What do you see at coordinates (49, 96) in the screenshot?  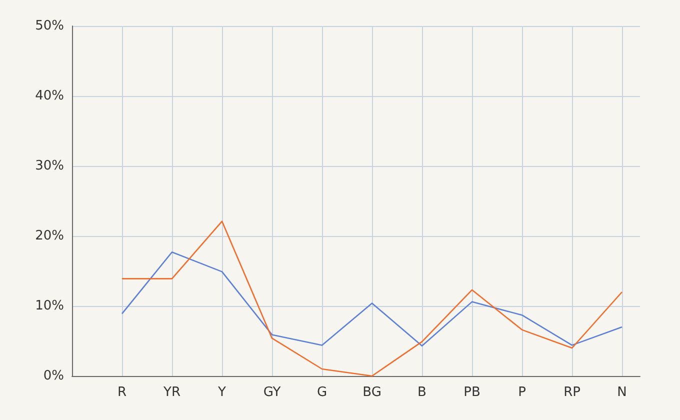 I see `y-tick-label: 40%` at bounding box center [49, 96].